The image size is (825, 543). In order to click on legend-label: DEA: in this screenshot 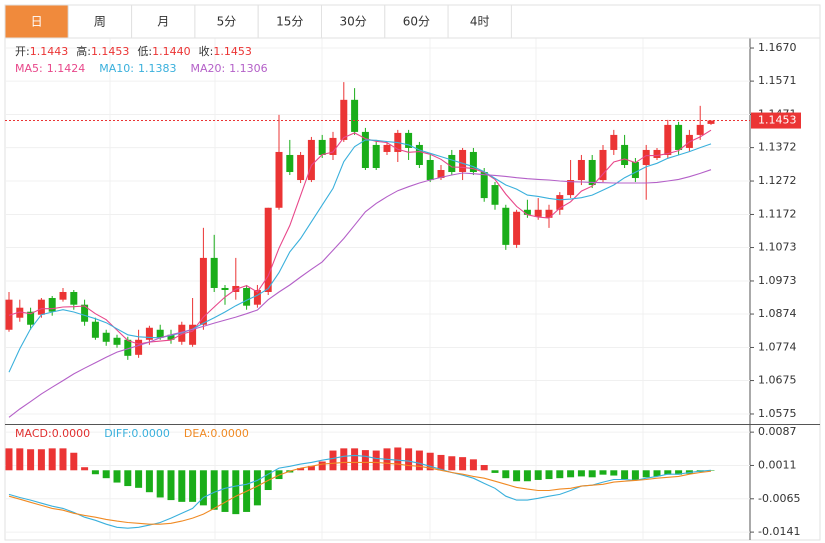, I will do `click(197, 433)`.